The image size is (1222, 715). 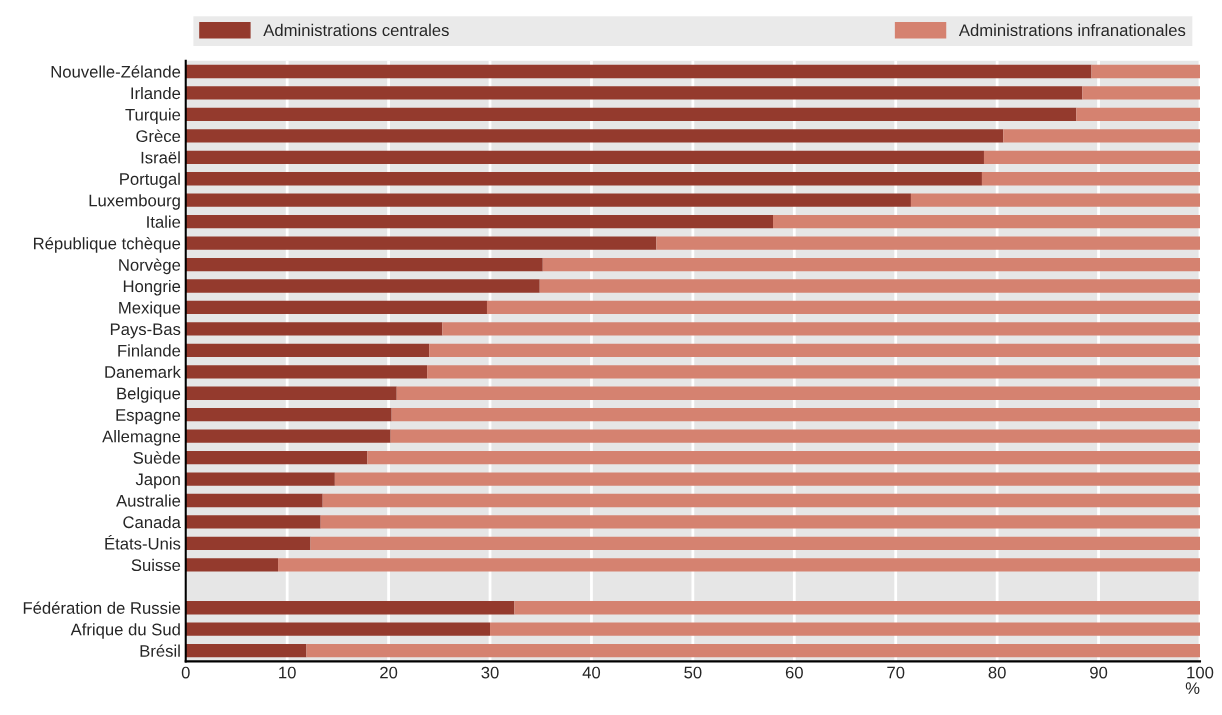 I want to click on x-axis-title: %, so click(x=1192, y=688).